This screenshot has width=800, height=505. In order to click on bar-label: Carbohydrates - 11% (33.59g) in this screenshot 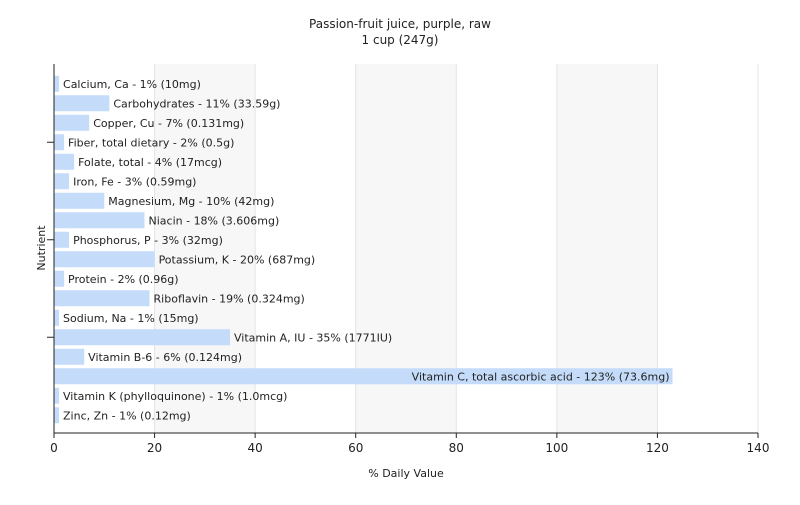, I will do `click(196, 103)`.